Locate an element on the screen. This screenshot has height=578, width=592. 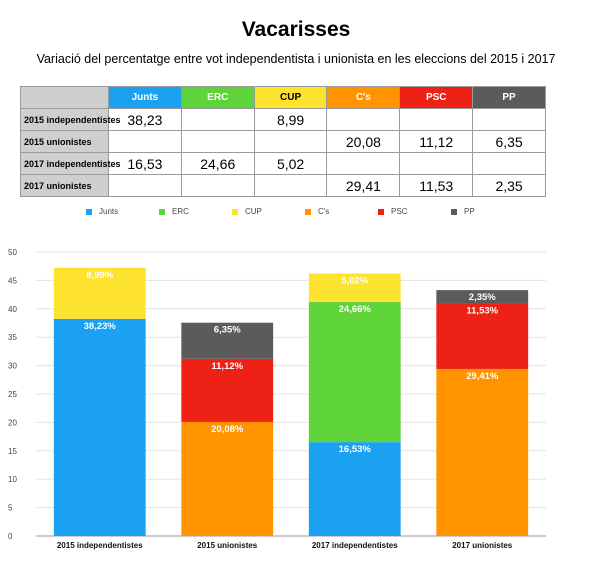
data-label: 16,53% is located at coordinates (355, 449).